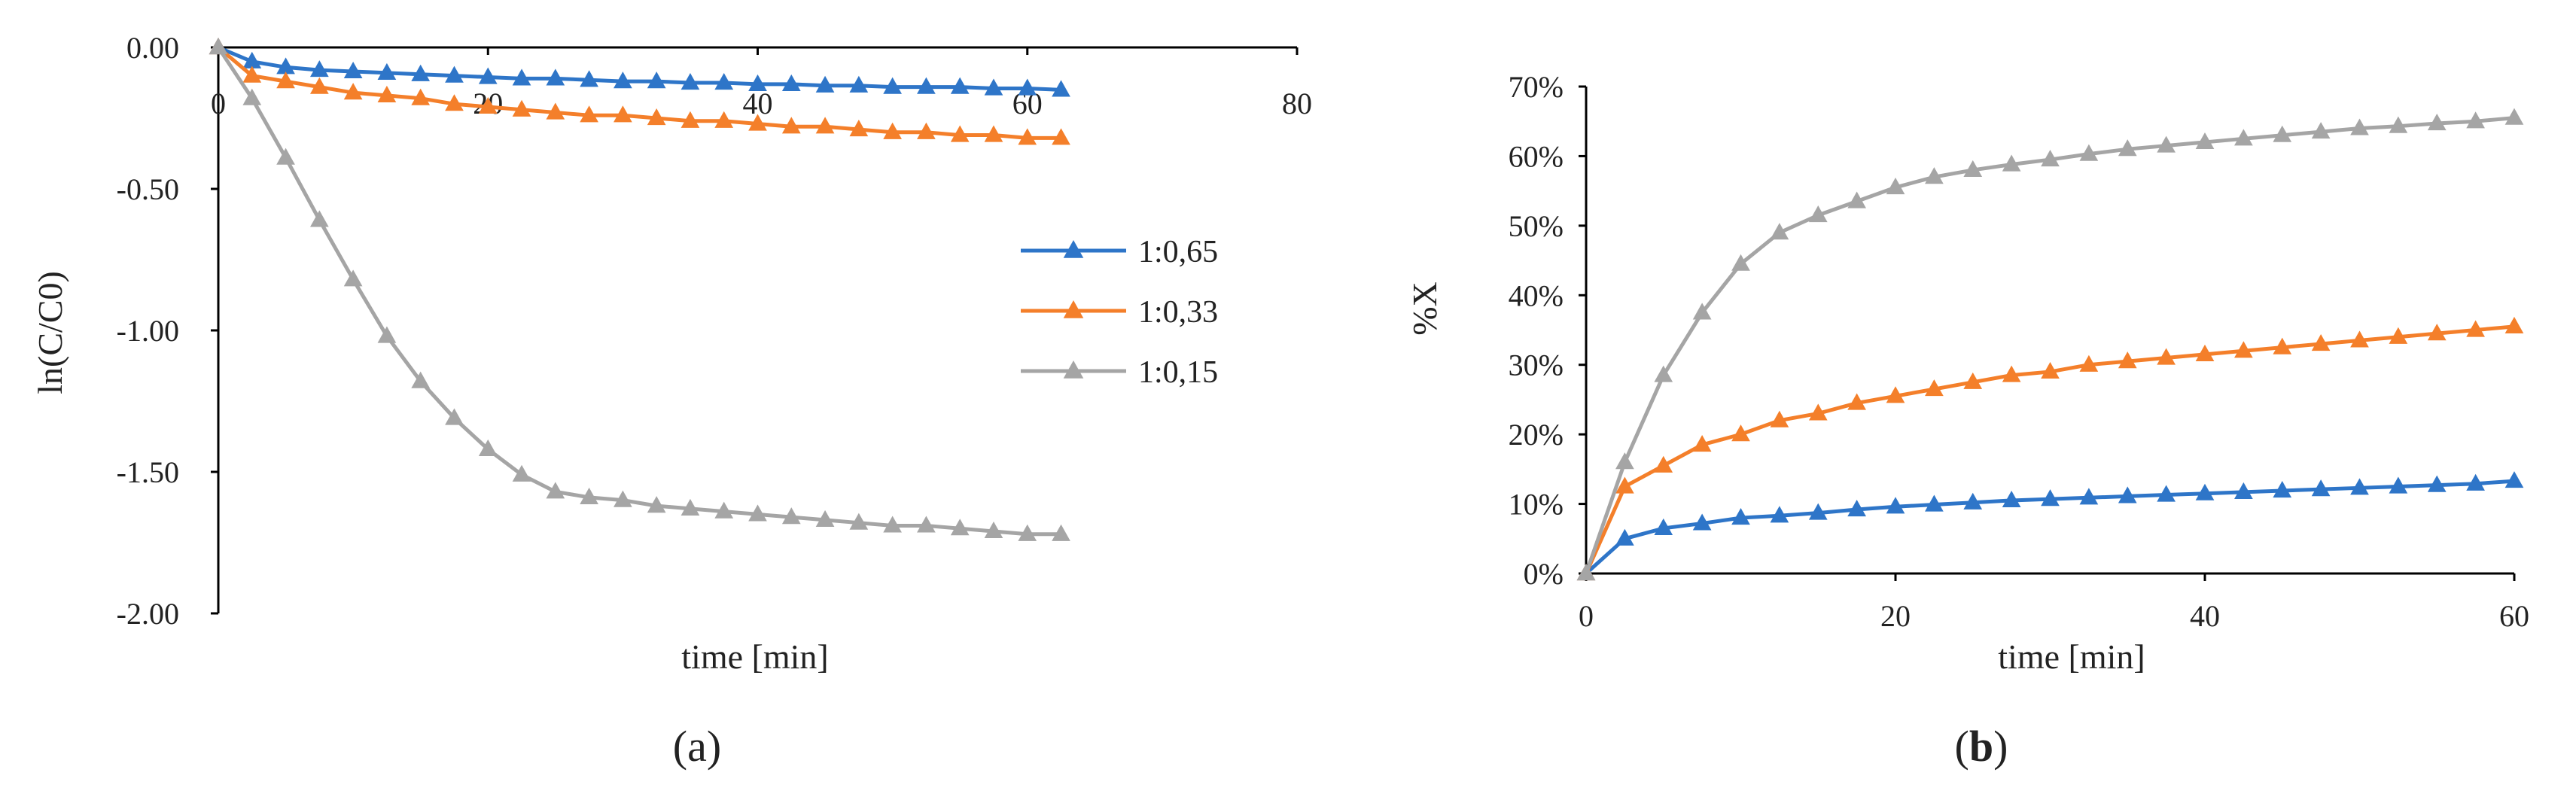 This screenshot has width=2576, height=794. I want to click on chart-a-y-tick-label: -1.00, so click(148, 331).